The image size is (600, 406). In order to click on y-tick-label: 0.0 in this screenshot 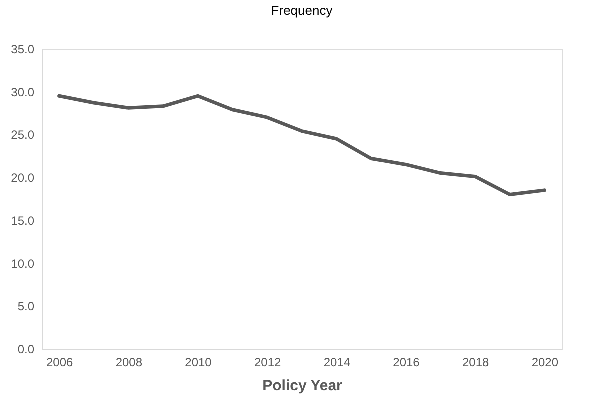, I will do `click(26, 349)`.